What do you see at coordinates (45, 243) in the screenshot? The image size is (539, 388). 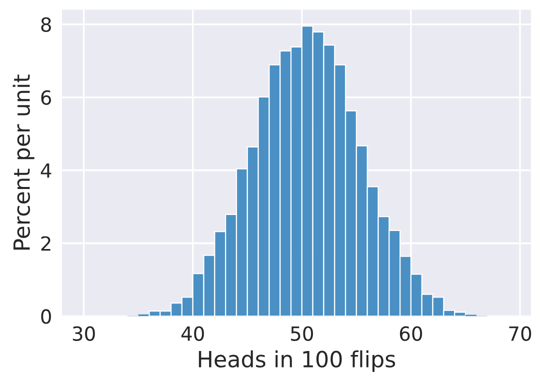 I see `y-tick-label: 2` at bounding box center [45, 243].